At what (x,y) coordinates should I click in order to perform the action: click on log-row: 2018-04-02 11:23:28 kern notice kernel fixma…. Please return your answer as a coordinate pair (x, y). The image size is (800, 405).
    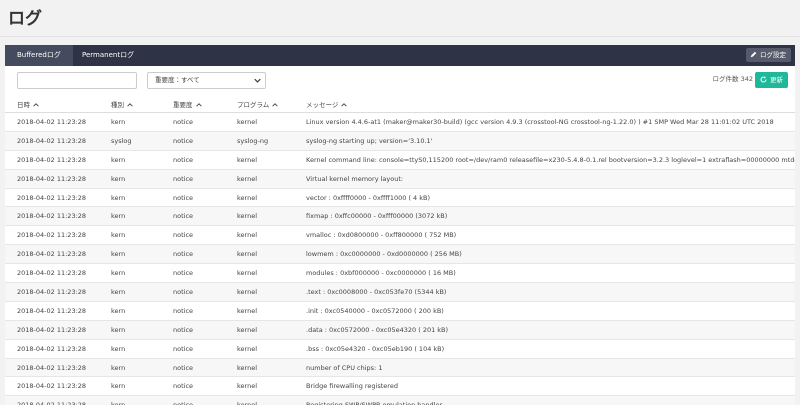
    Looking at the image, I should click on (400, 216).